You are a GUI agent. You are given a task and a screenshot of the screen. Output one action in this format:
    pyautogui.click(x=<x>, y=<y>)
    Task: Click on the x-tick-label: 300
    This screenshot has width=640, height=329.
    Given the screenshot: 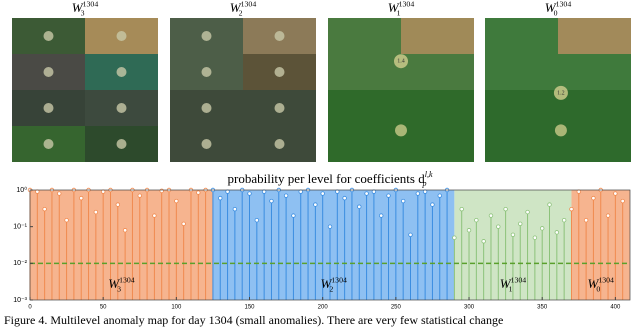 What is the action you would take?
    pyautogui.click(x=469, y=308)
    